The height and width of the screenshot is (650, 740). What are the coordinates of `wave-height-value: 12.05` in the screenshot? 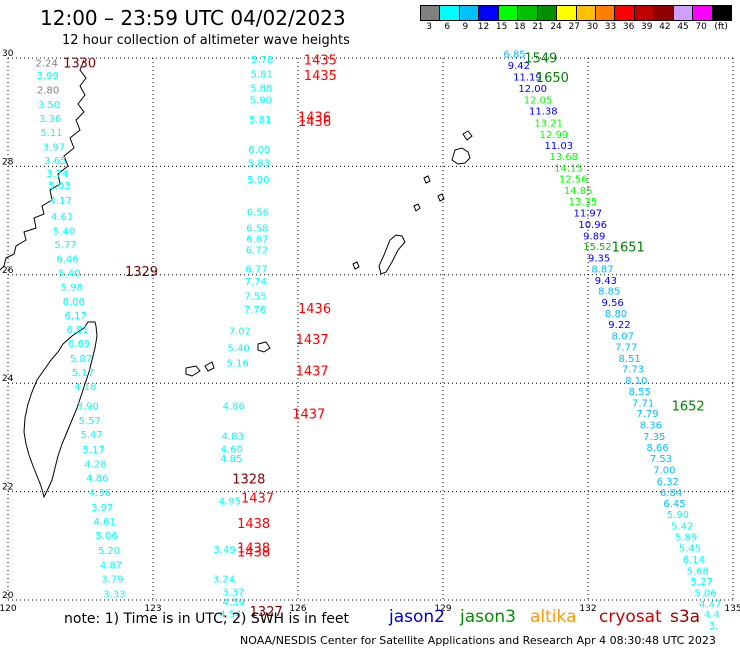 It's located at (538, 100).